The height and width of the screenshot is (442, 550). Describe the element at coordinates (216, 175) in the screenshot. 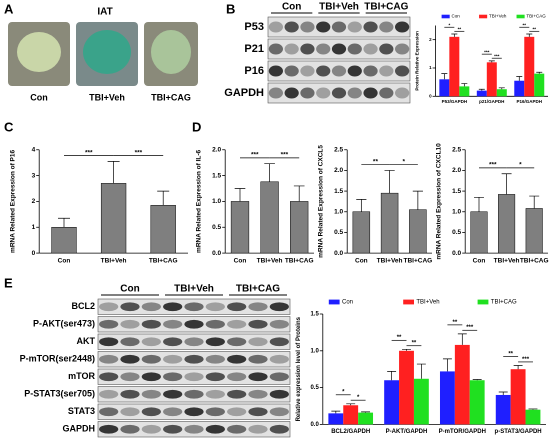

I see `y-tick-label: 1.5` at that location.